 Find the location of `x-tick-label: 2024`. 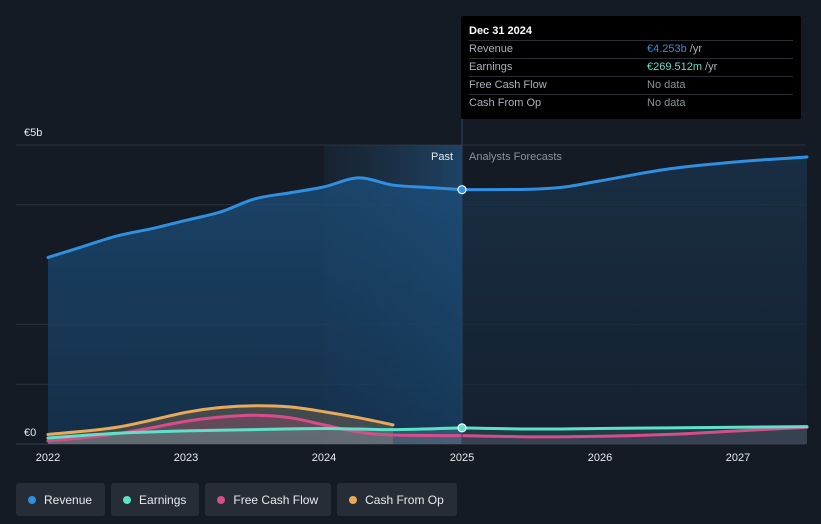

x-tick-label: 2024 is located at coordinates (324, 458).